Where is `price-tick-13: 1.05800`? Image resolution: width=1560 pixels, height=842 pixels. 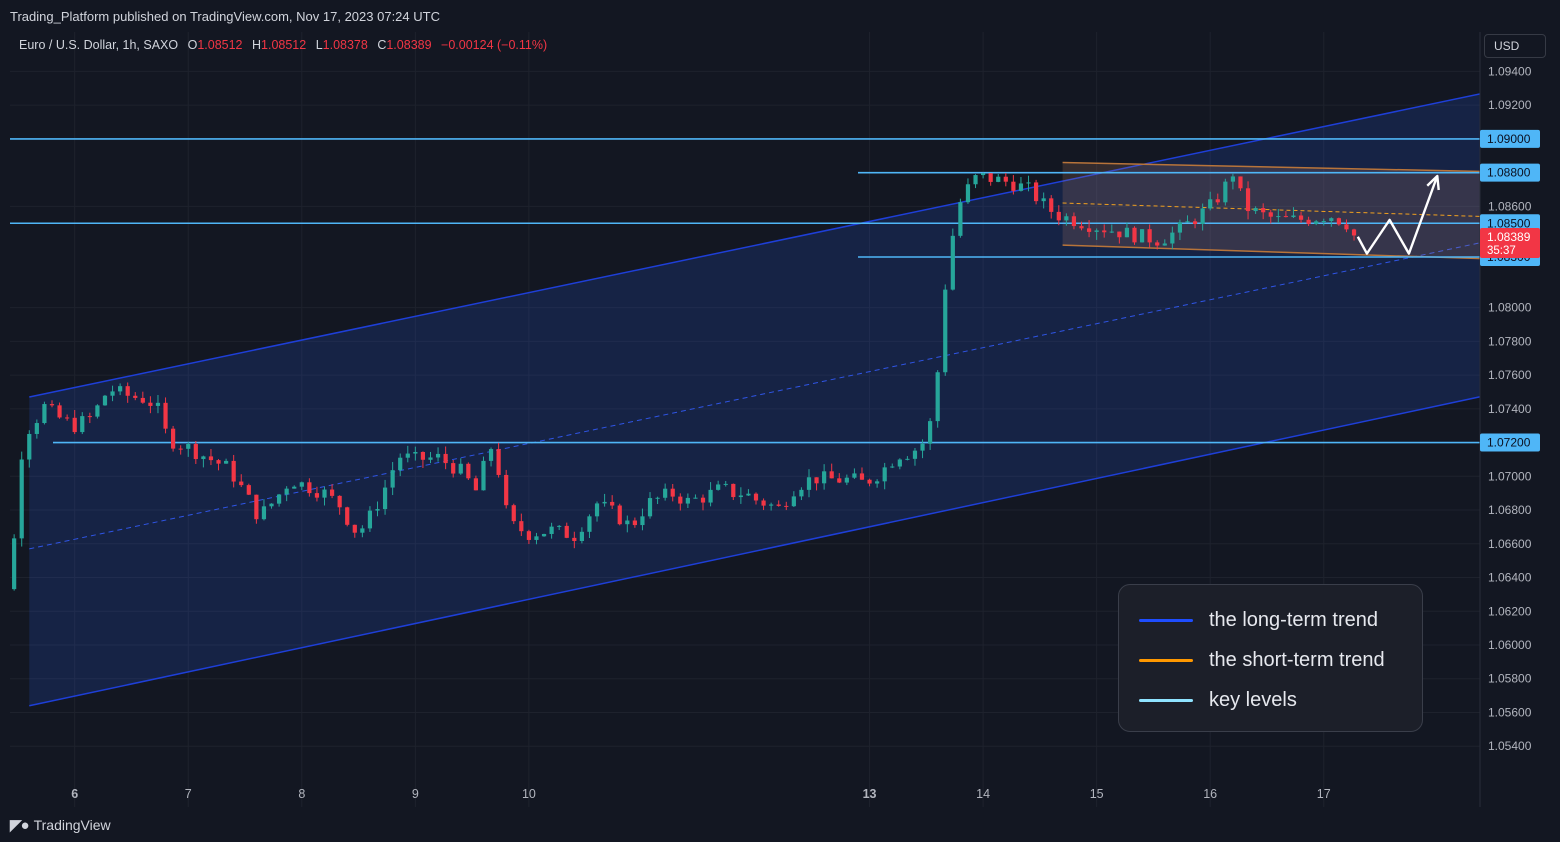 price-tick-13: 1.05800 is located at coordinates (1510, 679).